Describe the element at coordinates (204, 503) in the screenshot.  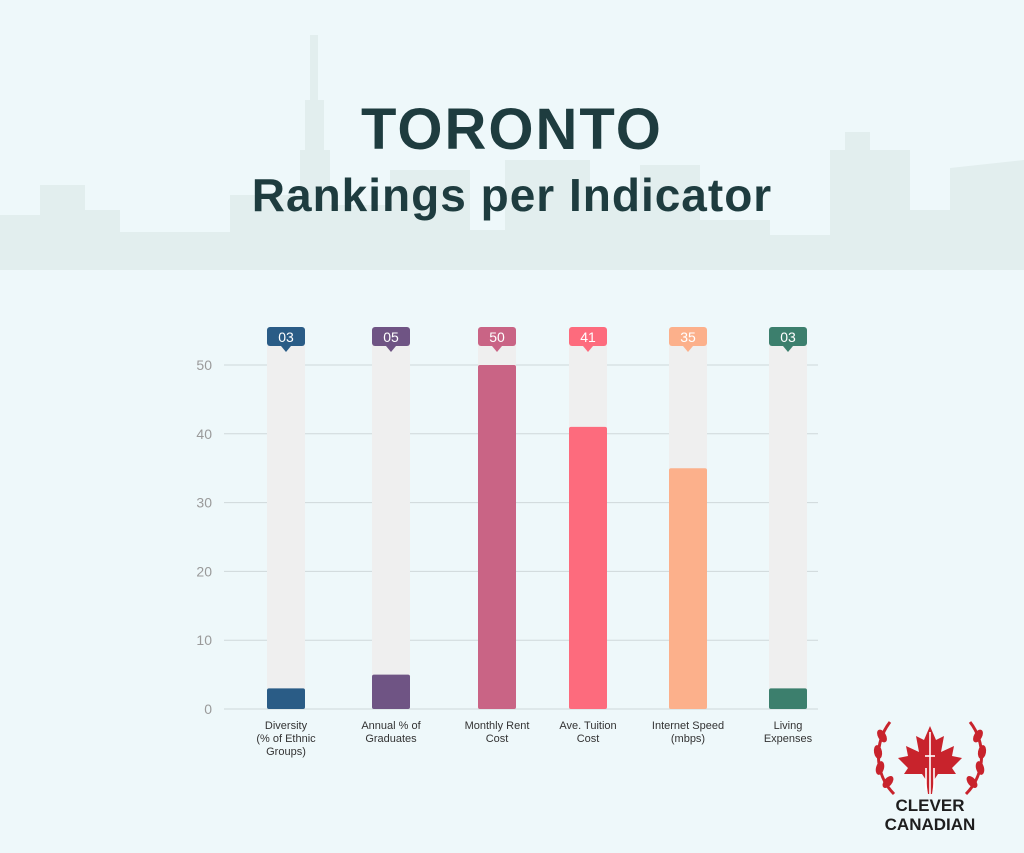
I see `y-tick-label: 30` at that location.